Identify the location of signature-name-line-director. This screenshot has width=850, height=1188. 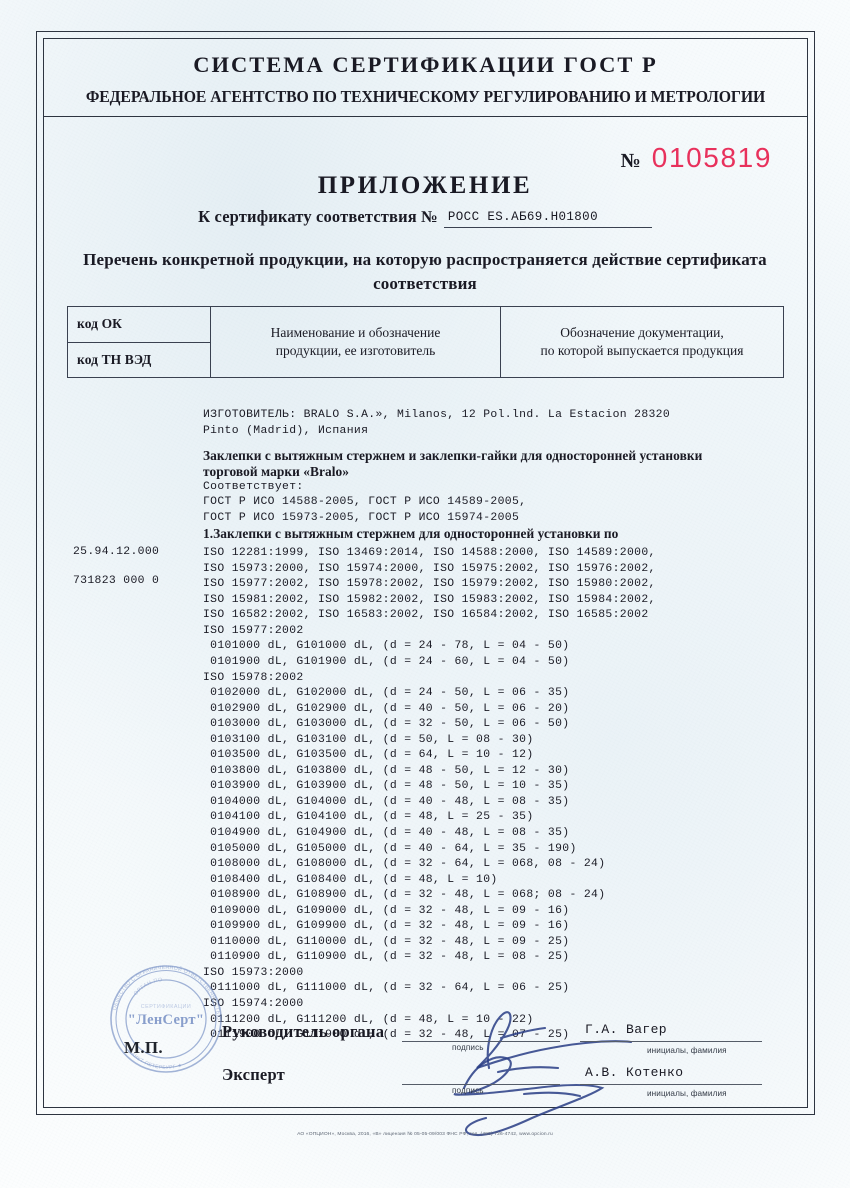
(671, 1041).